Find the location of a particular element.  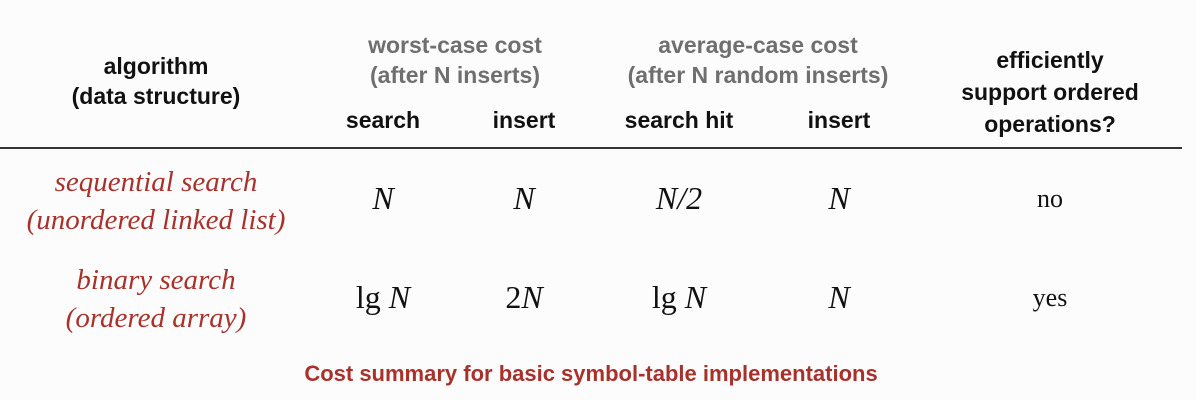

header-average-case-line1: average-case cost is located at coordinates (758, 45).